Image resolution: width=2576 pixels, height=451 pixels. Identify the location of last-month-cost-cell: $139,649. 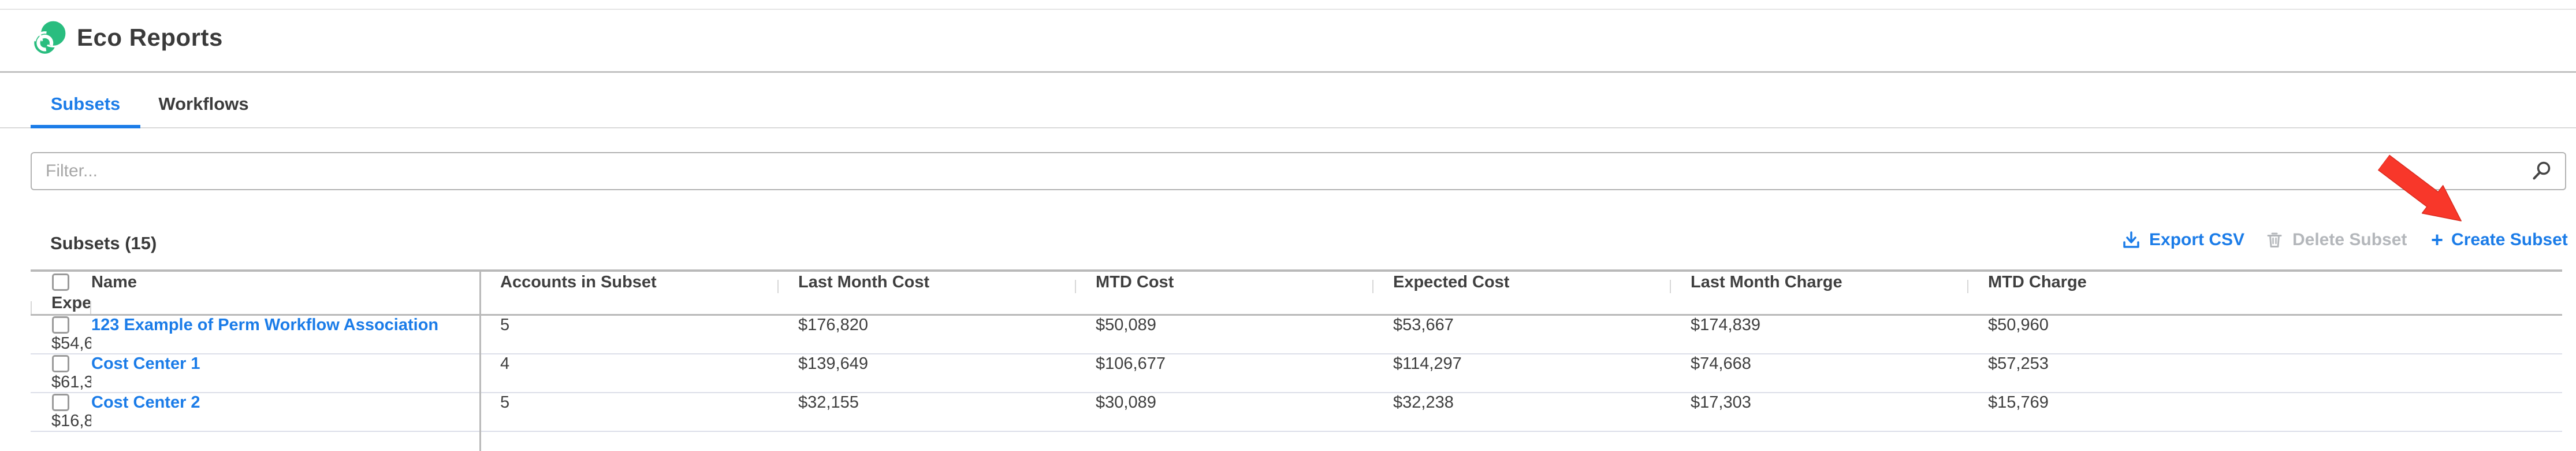
(833, 363).